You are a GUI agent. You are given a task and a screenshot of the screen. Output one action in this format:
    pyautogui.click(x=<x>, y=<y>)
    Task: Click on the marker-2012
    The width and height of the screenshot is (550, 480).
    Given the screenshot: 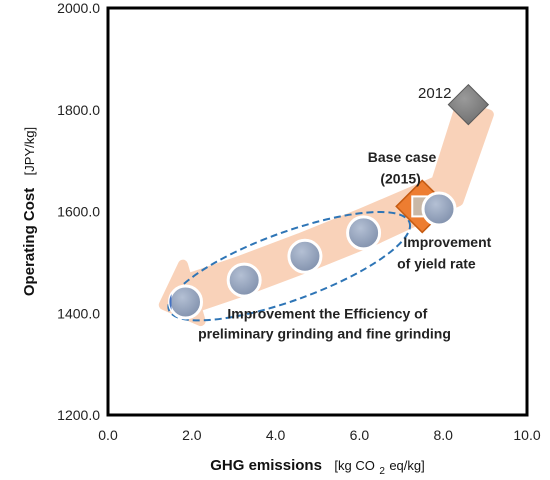 What is the action you would take?
    pyautogui.click(x=468, y=104)
    